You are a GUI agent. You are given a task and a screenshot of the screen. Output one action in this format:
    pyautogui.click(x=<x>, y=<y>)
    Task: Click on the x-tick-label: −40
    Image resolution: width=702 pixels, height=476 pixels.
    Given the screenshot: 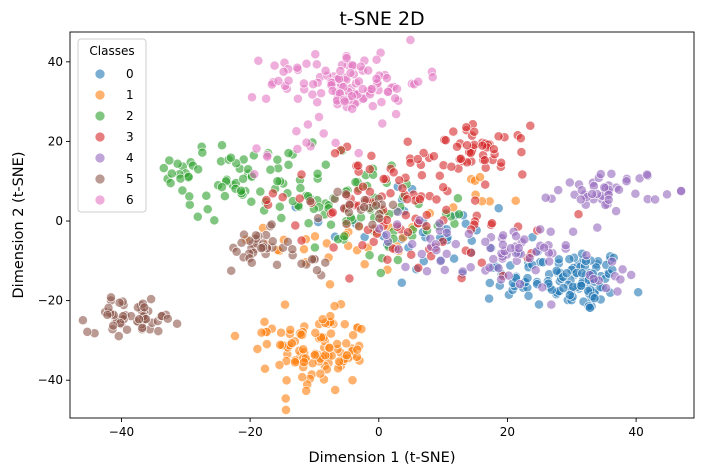 What is the action you would take?
    pyautogui.click(x=121, y=432)
    